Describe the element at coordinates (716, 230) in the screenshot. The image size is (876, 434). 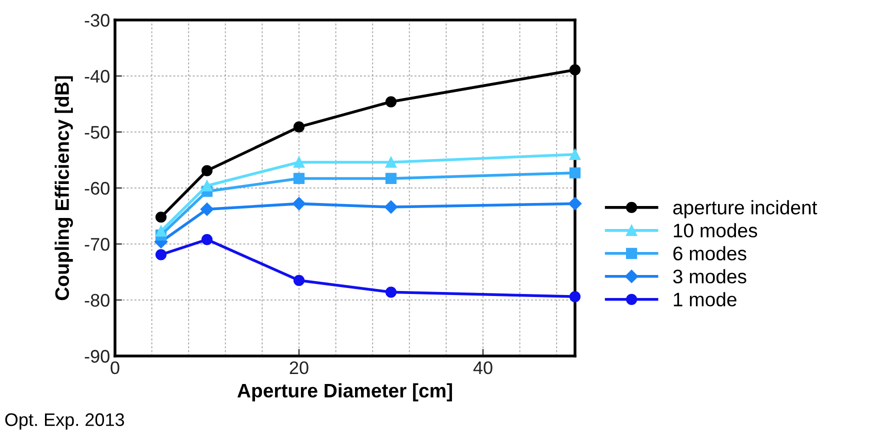
I see `legend-label: 10 modes` at that location.